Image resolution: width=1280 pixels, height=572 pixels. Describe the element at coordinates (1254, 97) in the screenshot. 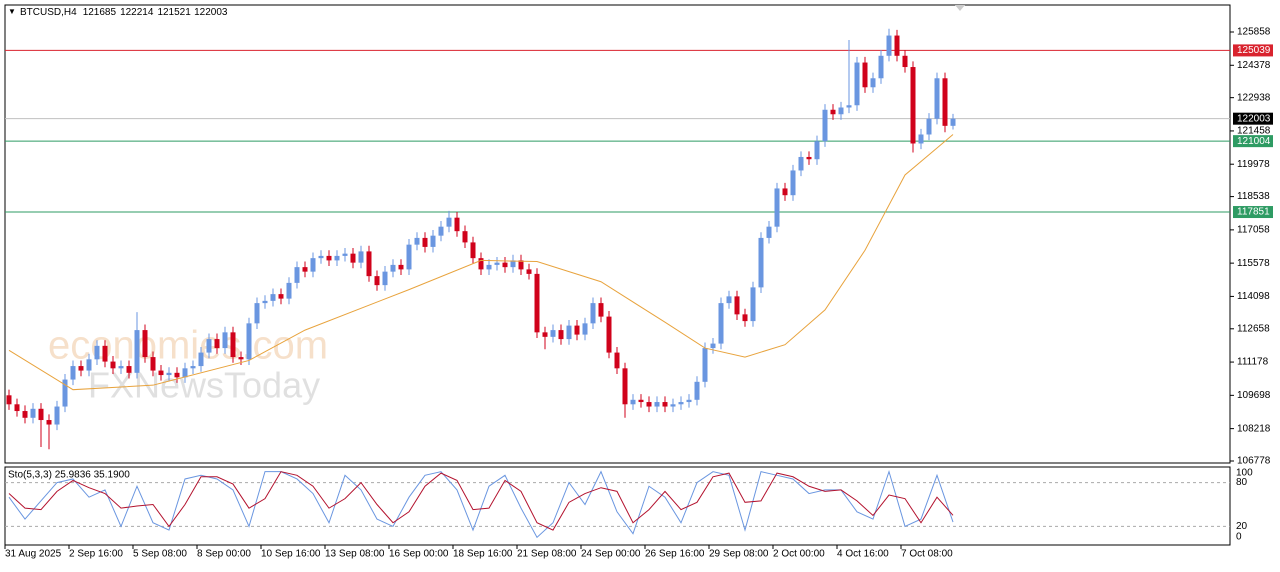

I see `y-tick-label: 122938` at that location.